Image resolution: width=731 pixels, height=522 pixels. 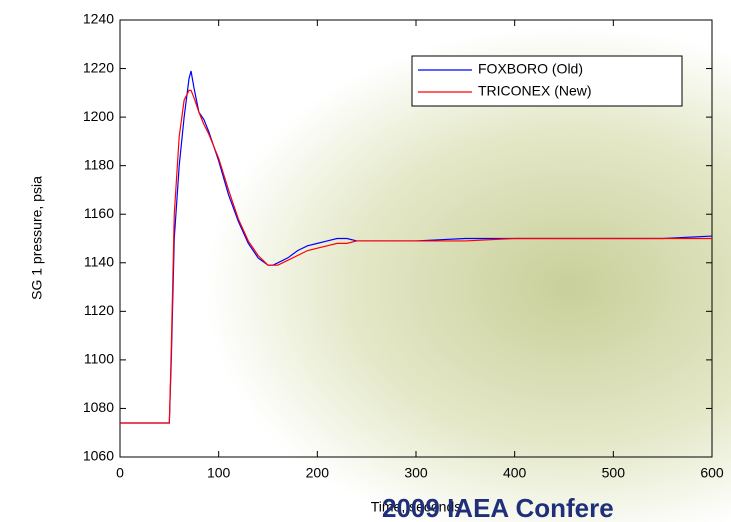 I want to click on footer: 2009 IAEA Confere, so click(x=498, y=507).